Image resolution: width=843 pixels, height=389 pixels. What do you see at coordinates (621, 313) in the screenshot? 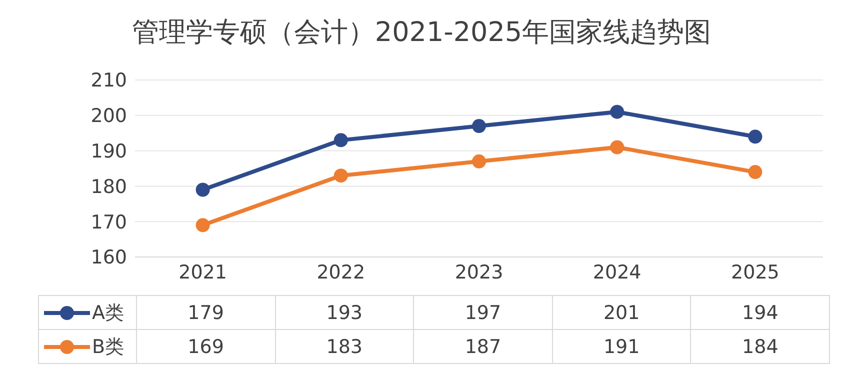
I see `data-label: 201` at bounding box center [621, 313].